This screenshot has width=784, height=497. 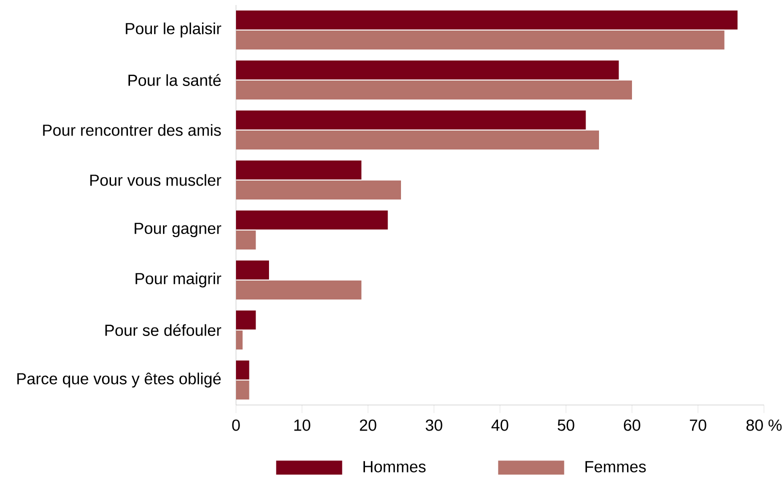 What do you see at coordinates (132, 130) in the screenshot?
I see `y-tick-label: Pour rencontrer des amis` at bounding box center [132, 130].